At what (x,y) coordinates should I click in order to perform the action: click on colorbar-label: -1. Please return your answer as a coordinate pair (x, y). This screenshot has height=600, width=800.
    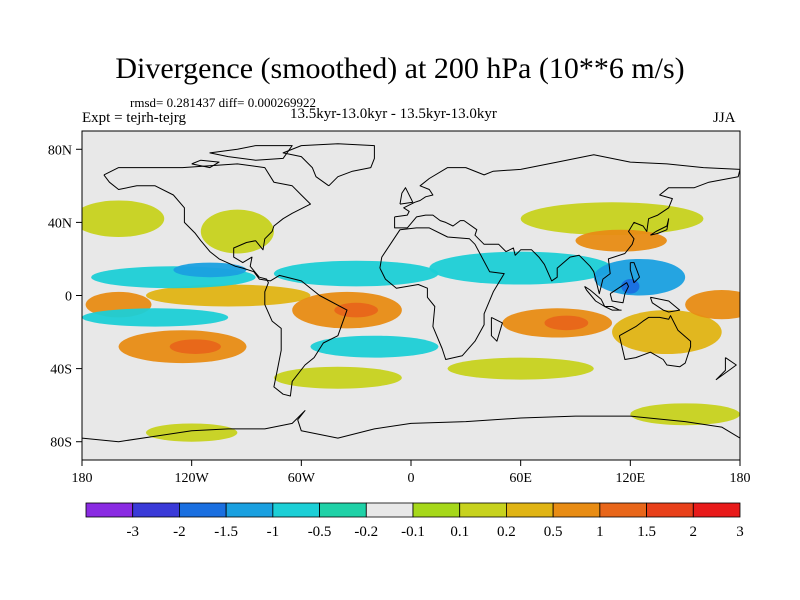
    Looking at the image, I should click on (273, 532).